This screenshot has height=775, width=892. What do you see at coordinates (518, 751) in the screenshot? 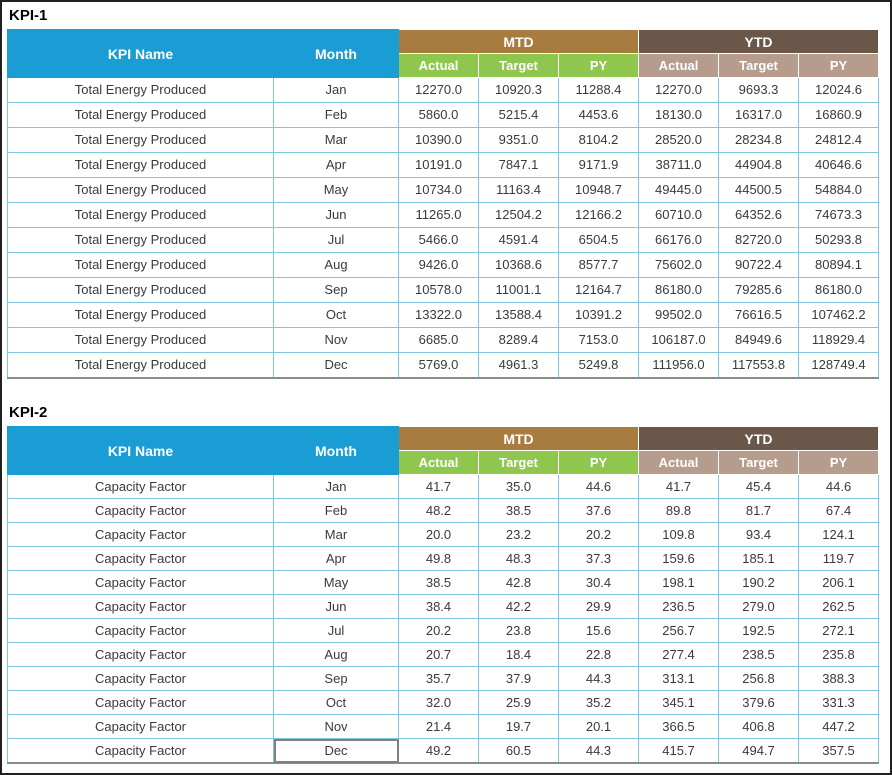
I see `mtd-target-cell: 60.5` at bounding box center [518, 751].